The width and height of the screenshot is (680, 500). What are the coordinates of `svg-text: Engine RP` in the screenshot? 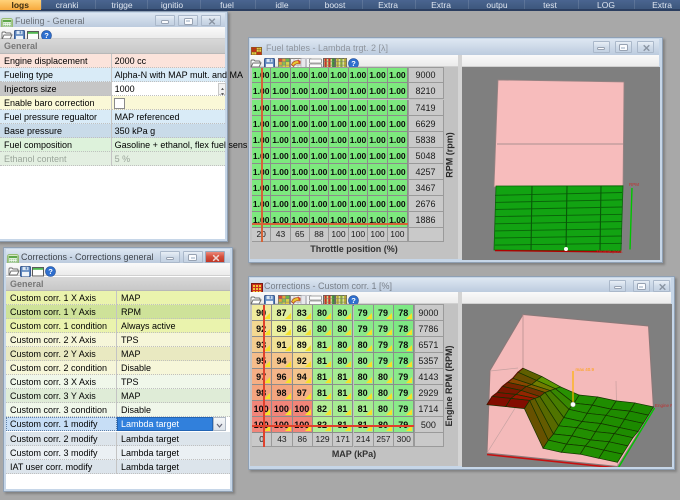 It's located at (663, 405).